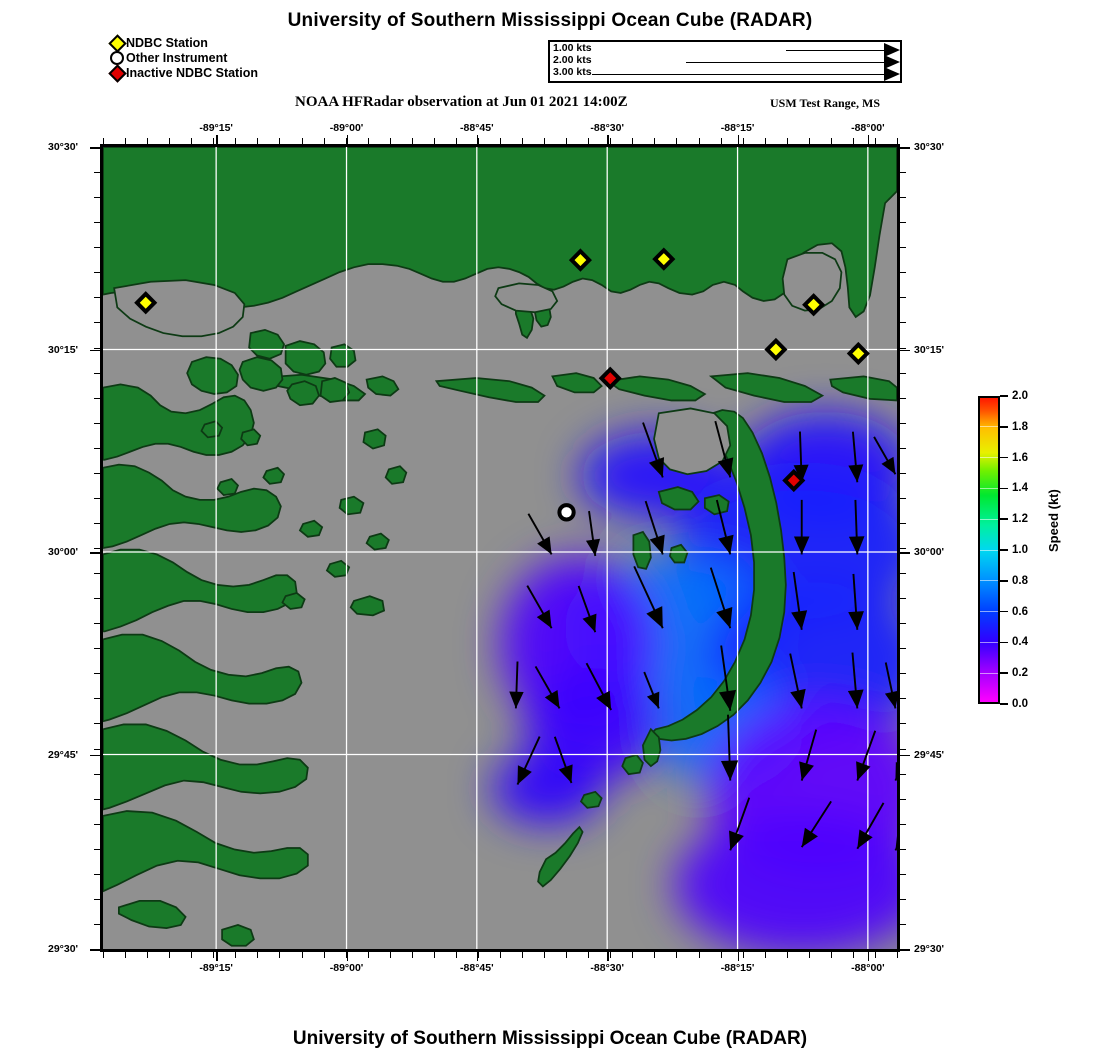 The height and width of the screenshot is (1050, 1100). Describe the element at coordinates (905, 148) in the screenshot. I see `major-tick-lat-right` at that location.